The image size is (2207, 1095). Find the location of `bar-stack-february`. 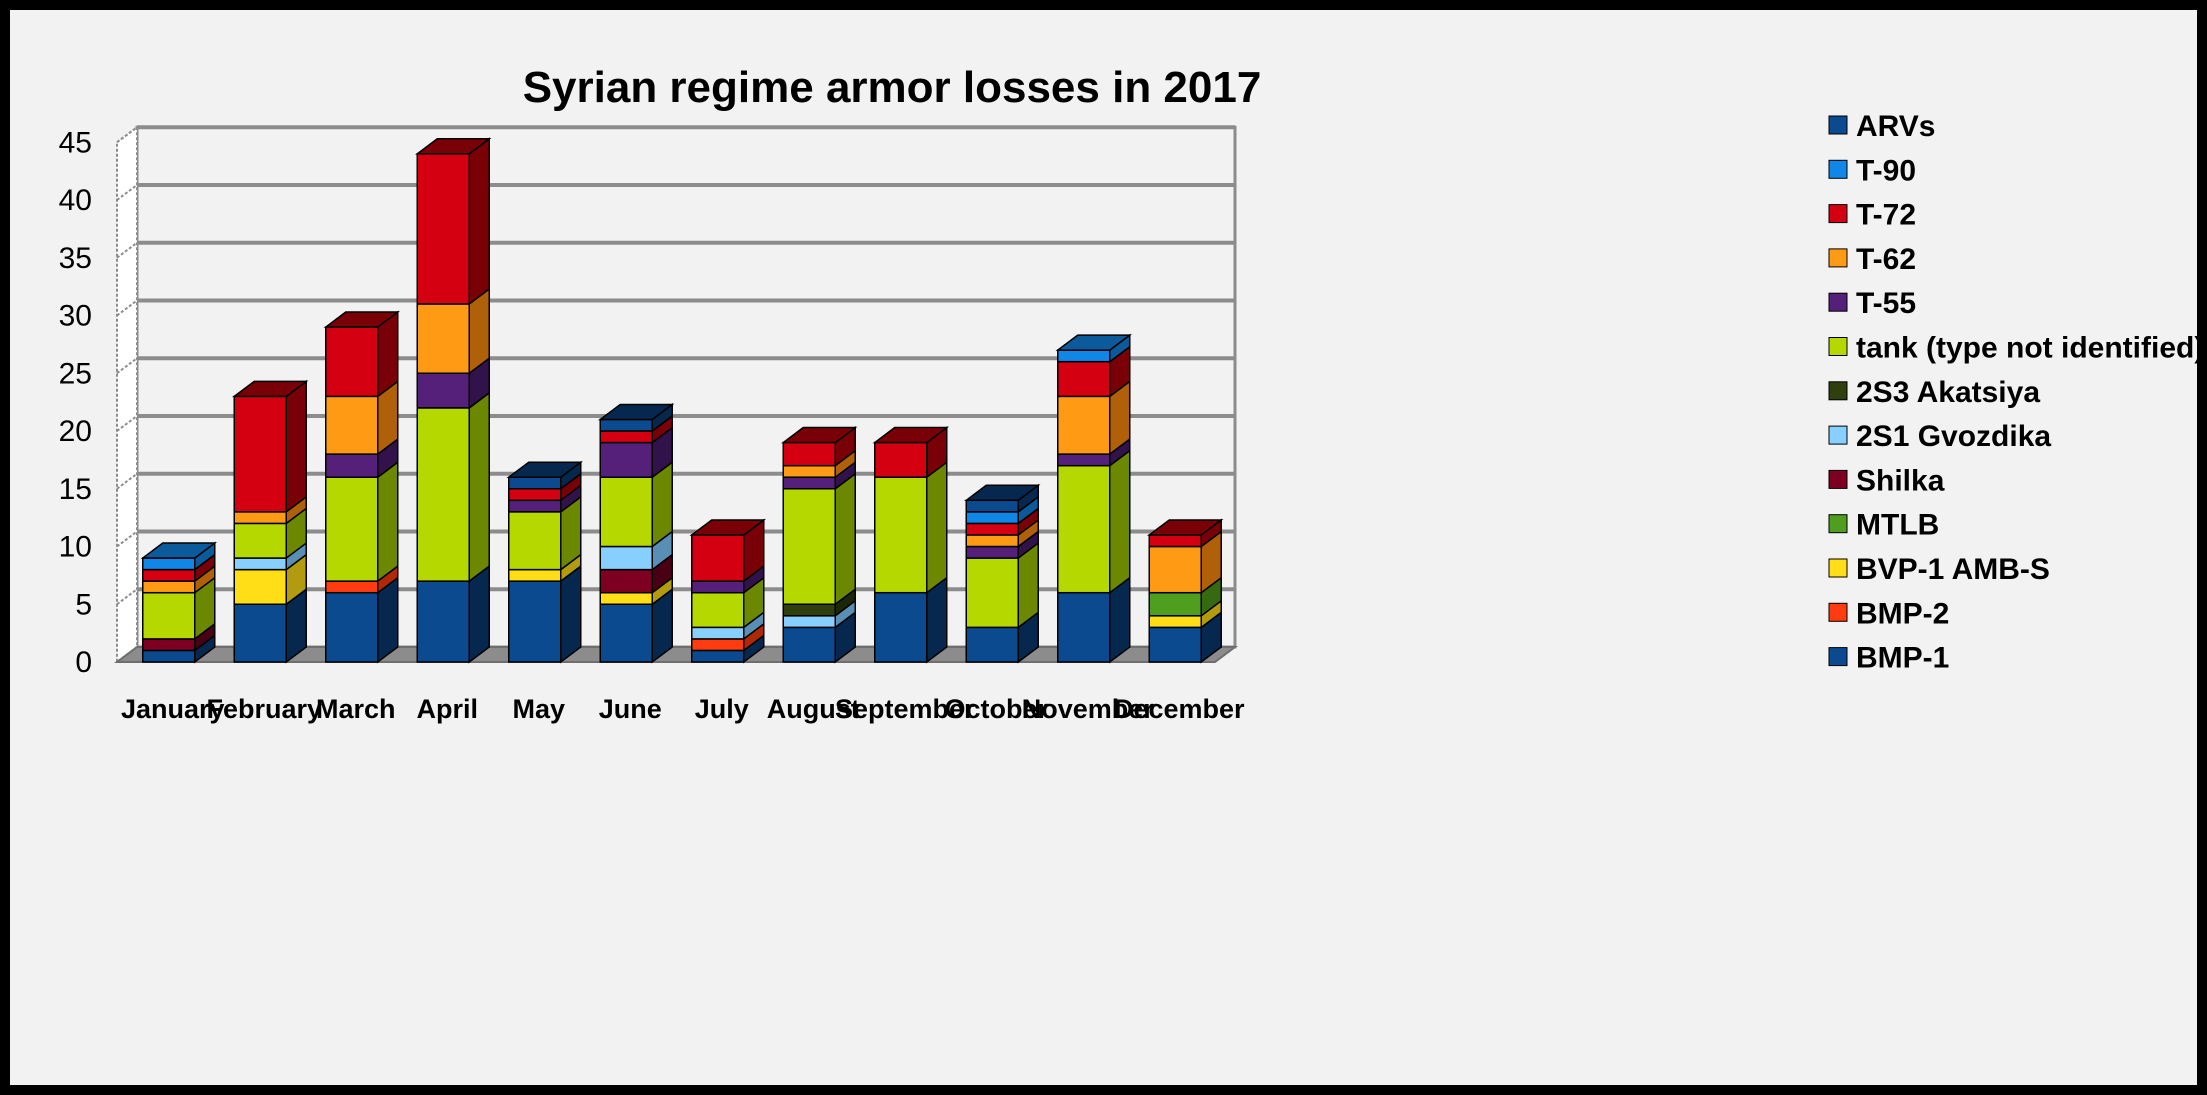

bar-stack-february is located at coordinates (270, 521).